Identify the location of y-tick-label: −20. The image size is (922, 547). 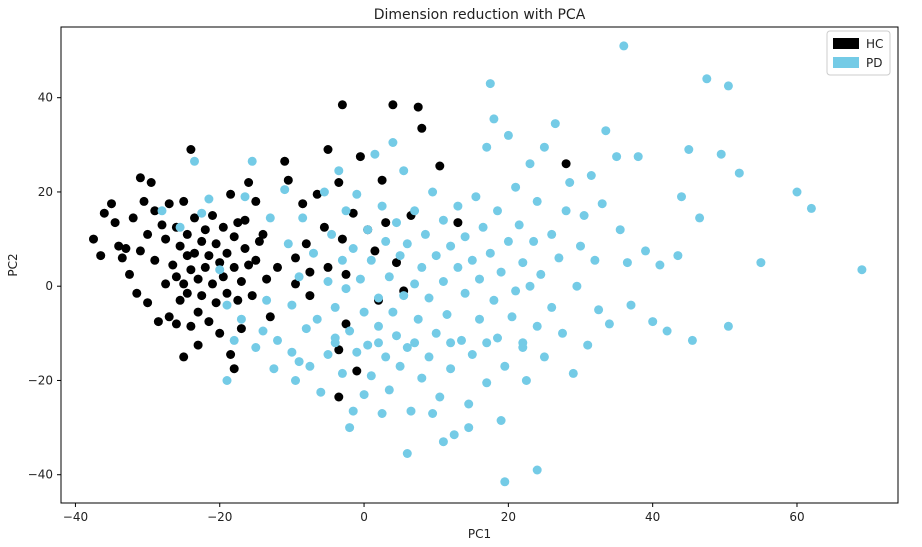
(40, 380).